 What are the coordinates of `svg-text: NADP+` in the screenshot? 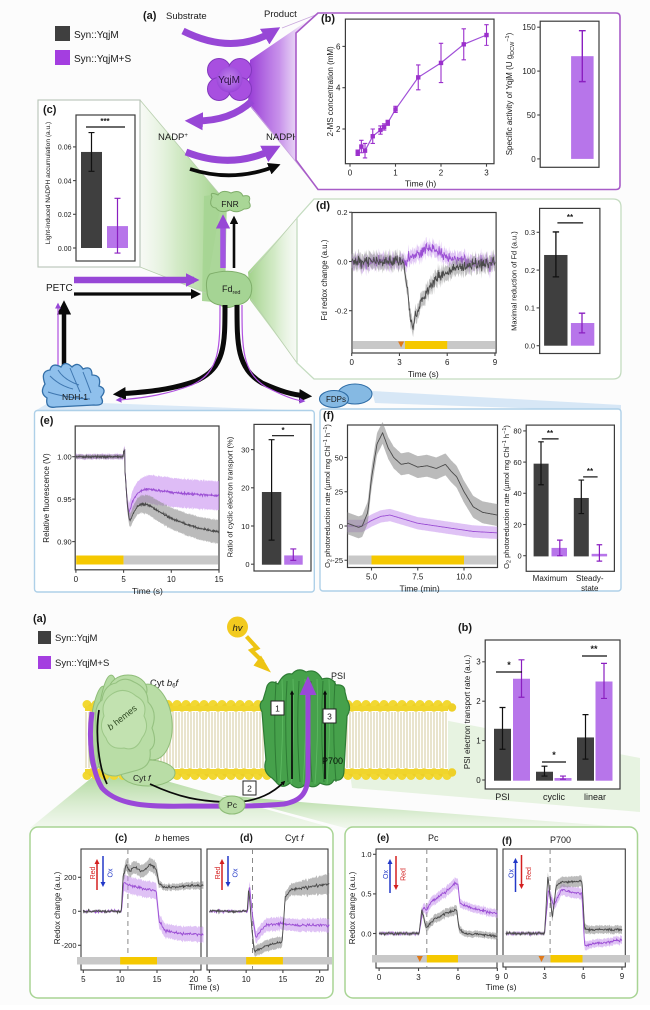 It's located at (173, 137).